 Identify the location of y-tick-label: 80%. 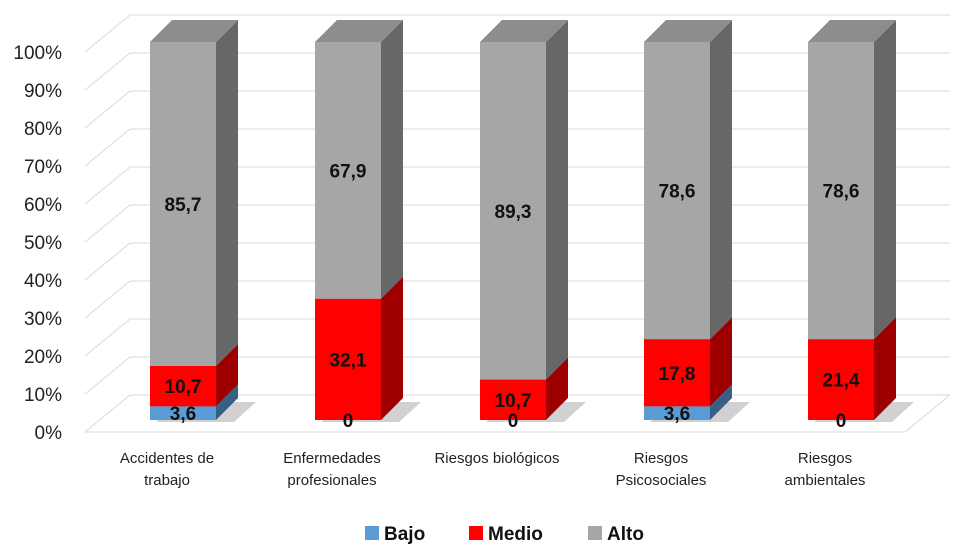
(43, 129).